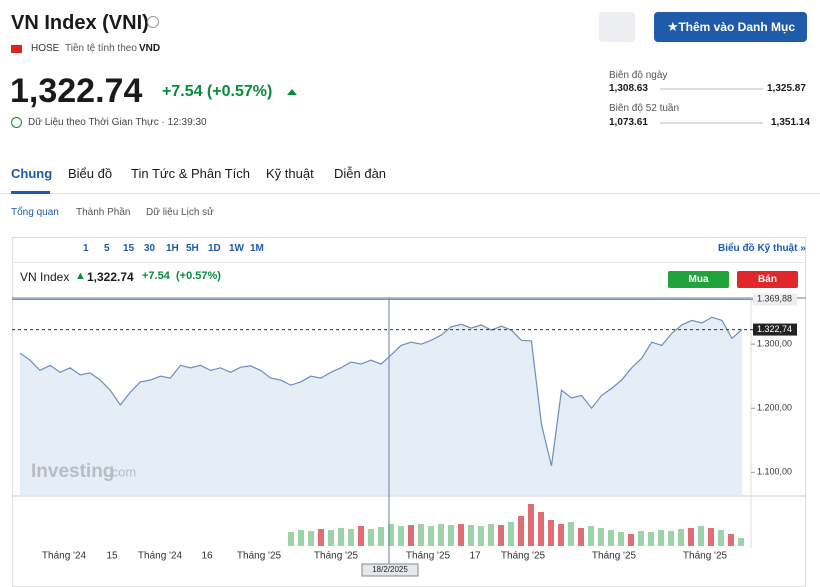 This screenshot has width=820, height=587. What do you see at coordinates (45, 48) in the screenshot?
I see `exchange: HOSE` at bounding box center [45, 48].